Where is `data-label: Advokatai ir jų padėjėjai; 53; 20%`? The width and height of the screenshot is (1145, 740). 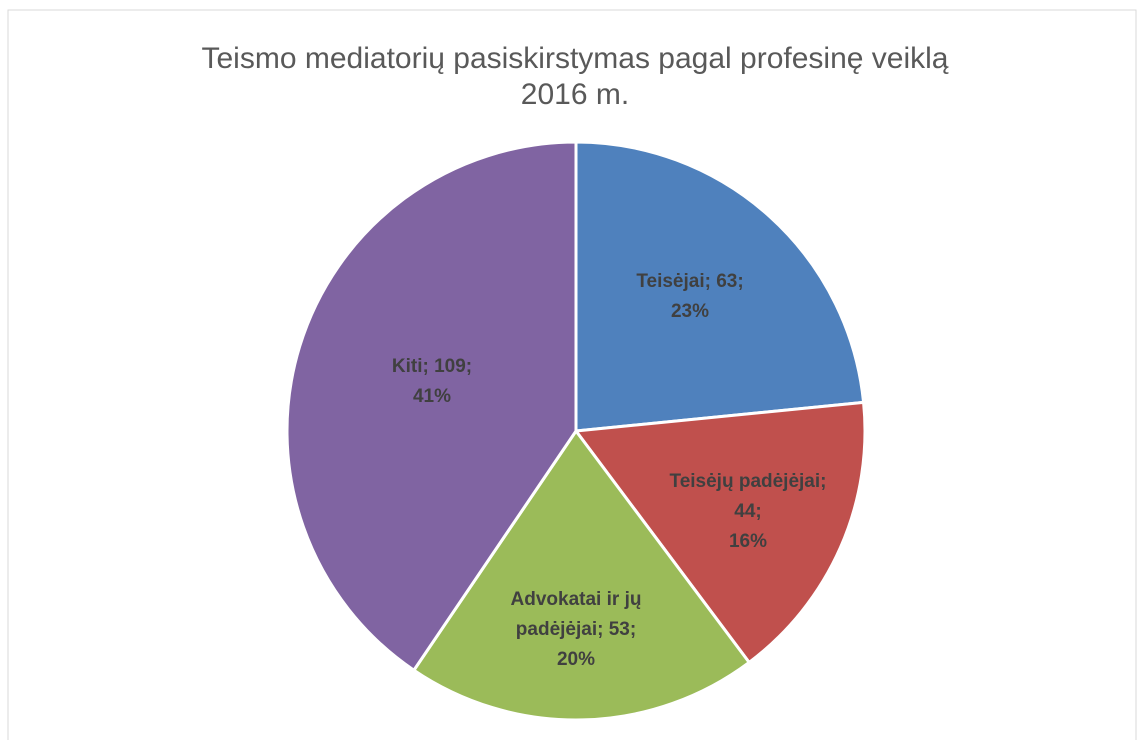
data-label: Advokatai ir jų padėjėjai; 53; 20% is located at coordinates (576, 629).